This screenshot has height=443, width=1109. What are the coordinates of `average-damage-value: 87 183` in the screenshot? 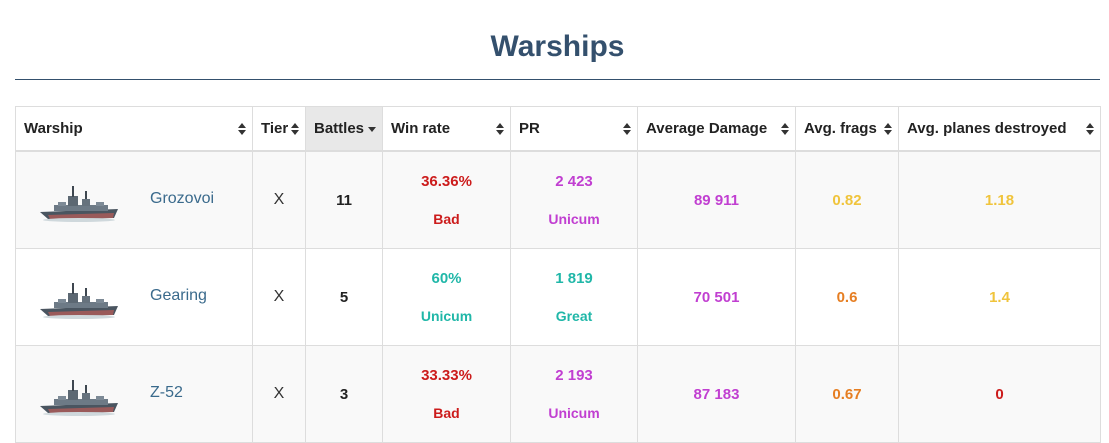 It's located at (716, 394).